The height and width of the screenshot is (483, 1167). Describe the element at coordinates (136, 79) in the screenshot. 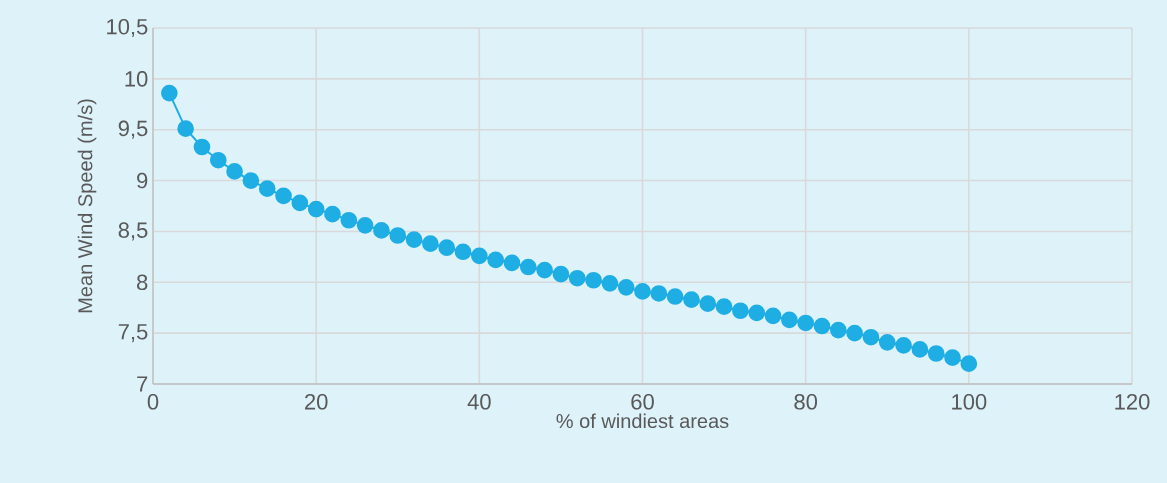

I see `y-tick-label: 10` at that location.